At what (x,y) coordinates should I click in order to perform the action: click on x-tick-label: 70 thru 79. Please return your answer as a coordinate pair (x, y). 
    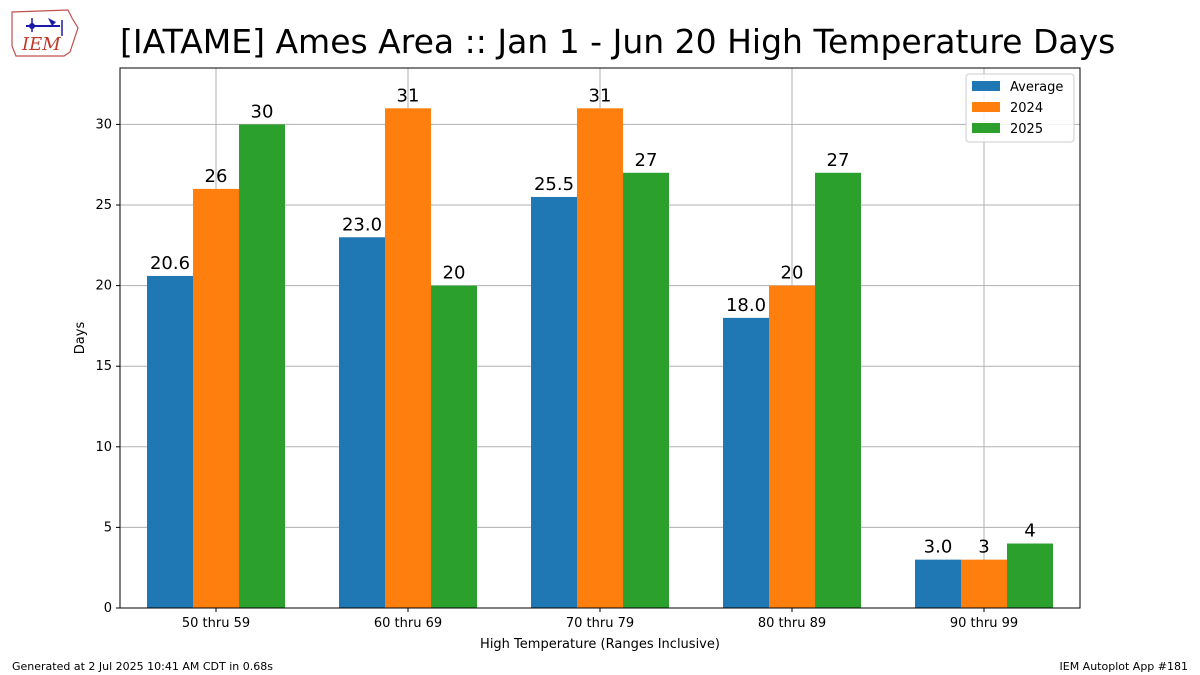
    Looking at the image, I should click on (600, 623).